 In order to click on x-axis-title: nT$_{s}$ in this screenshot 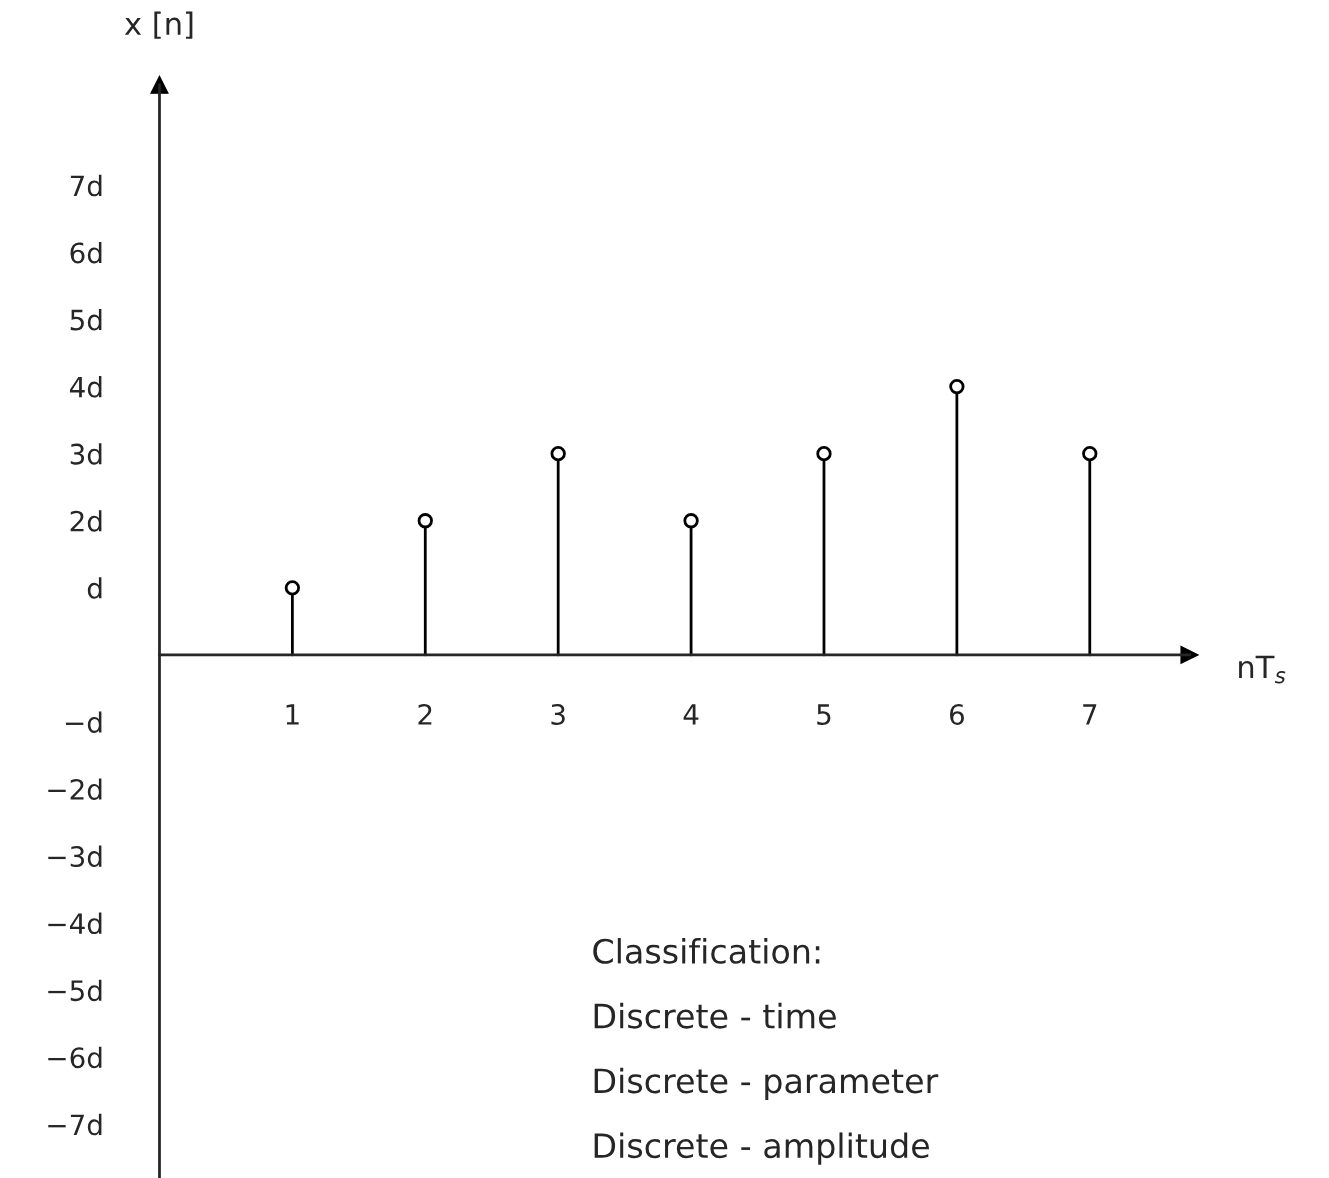, I will do `click(1262, 669)`.